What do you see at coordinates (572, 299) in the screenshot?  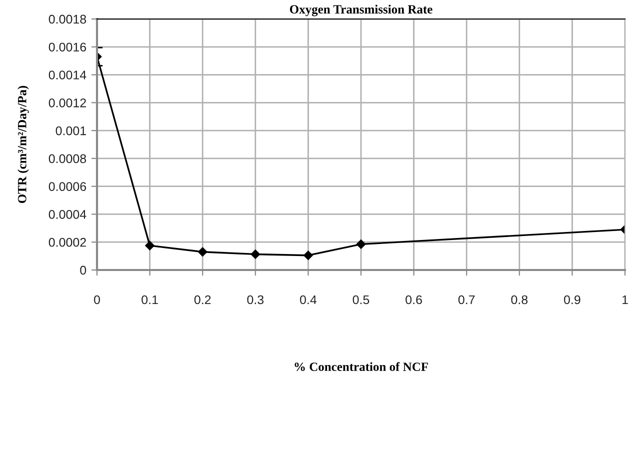 I see `x-tick-label: 0.9` at bounding box center [572, 299].